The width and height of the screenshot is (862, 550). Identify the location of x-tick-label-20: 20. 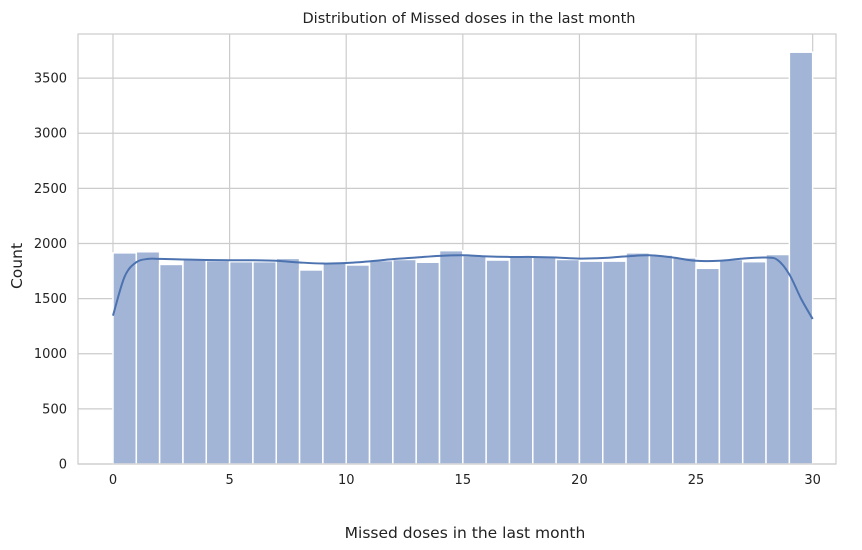
(579, 480).